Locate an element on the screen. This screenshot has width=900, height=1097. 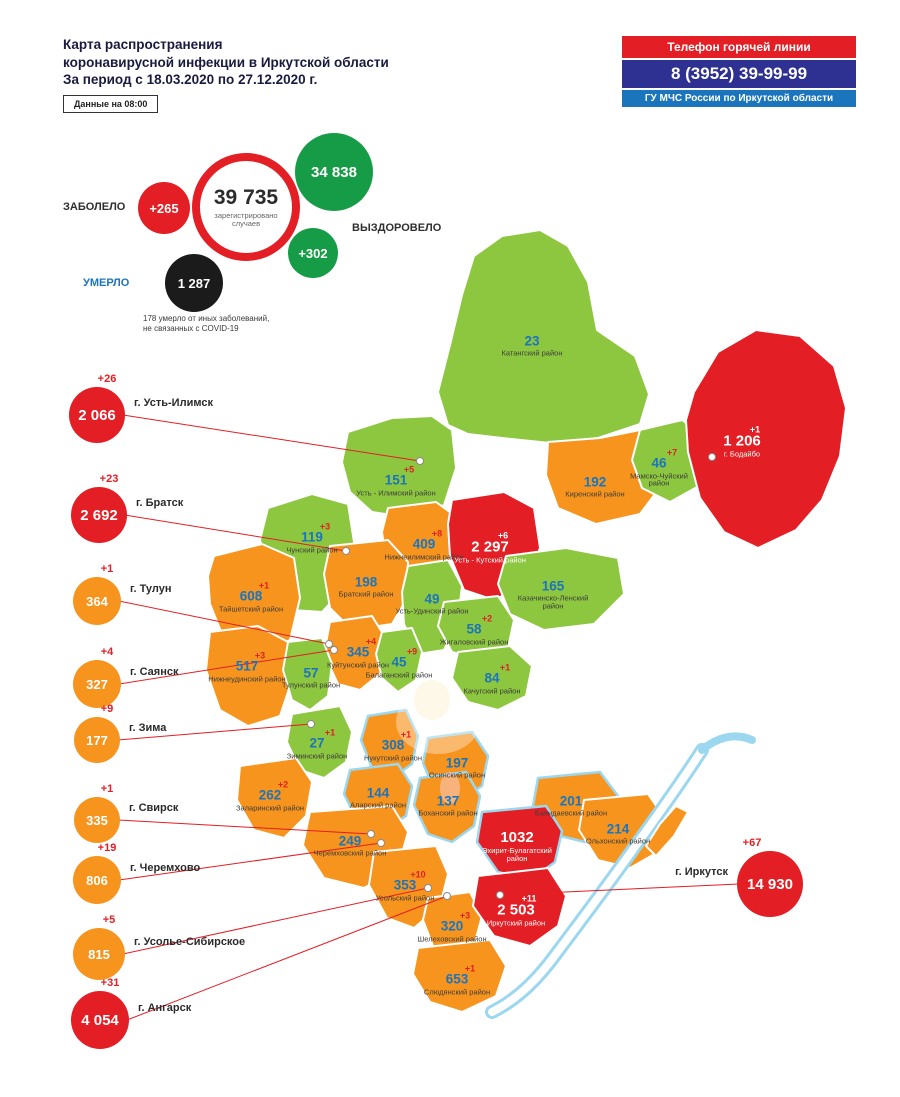
district-shape-bodaibo is located at coordinates (766, 439).